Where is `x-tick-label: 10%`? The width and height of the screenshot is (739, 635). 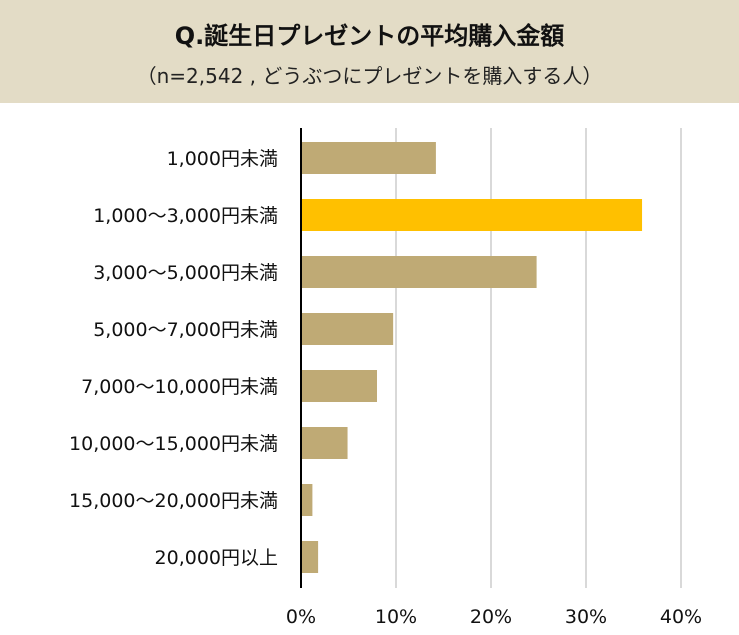
x-tick-label: 10% is located at coordinates (396, 617).